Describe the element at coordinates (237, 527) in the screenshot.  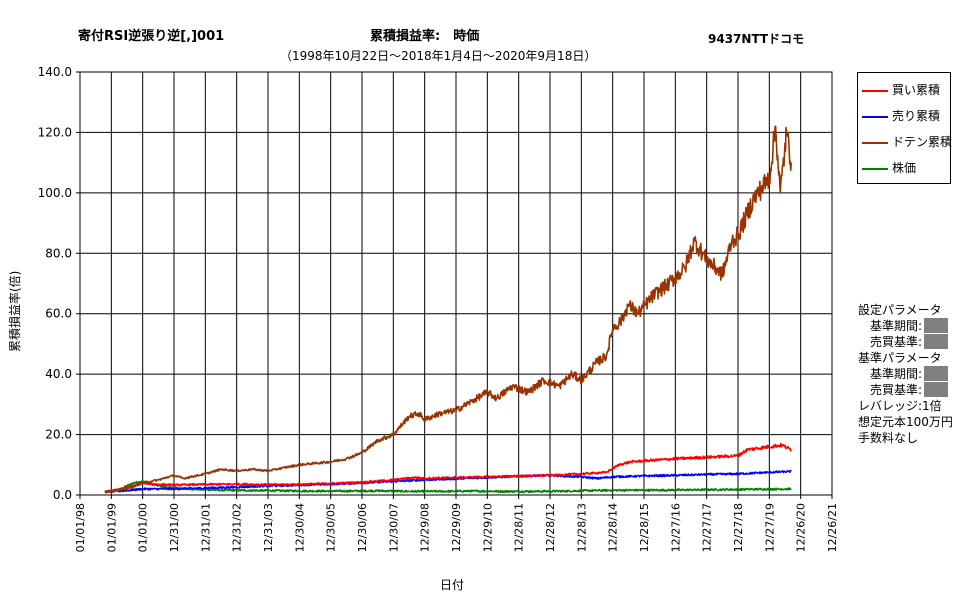
I see `x-tick-label: 12/31/02` at that location.